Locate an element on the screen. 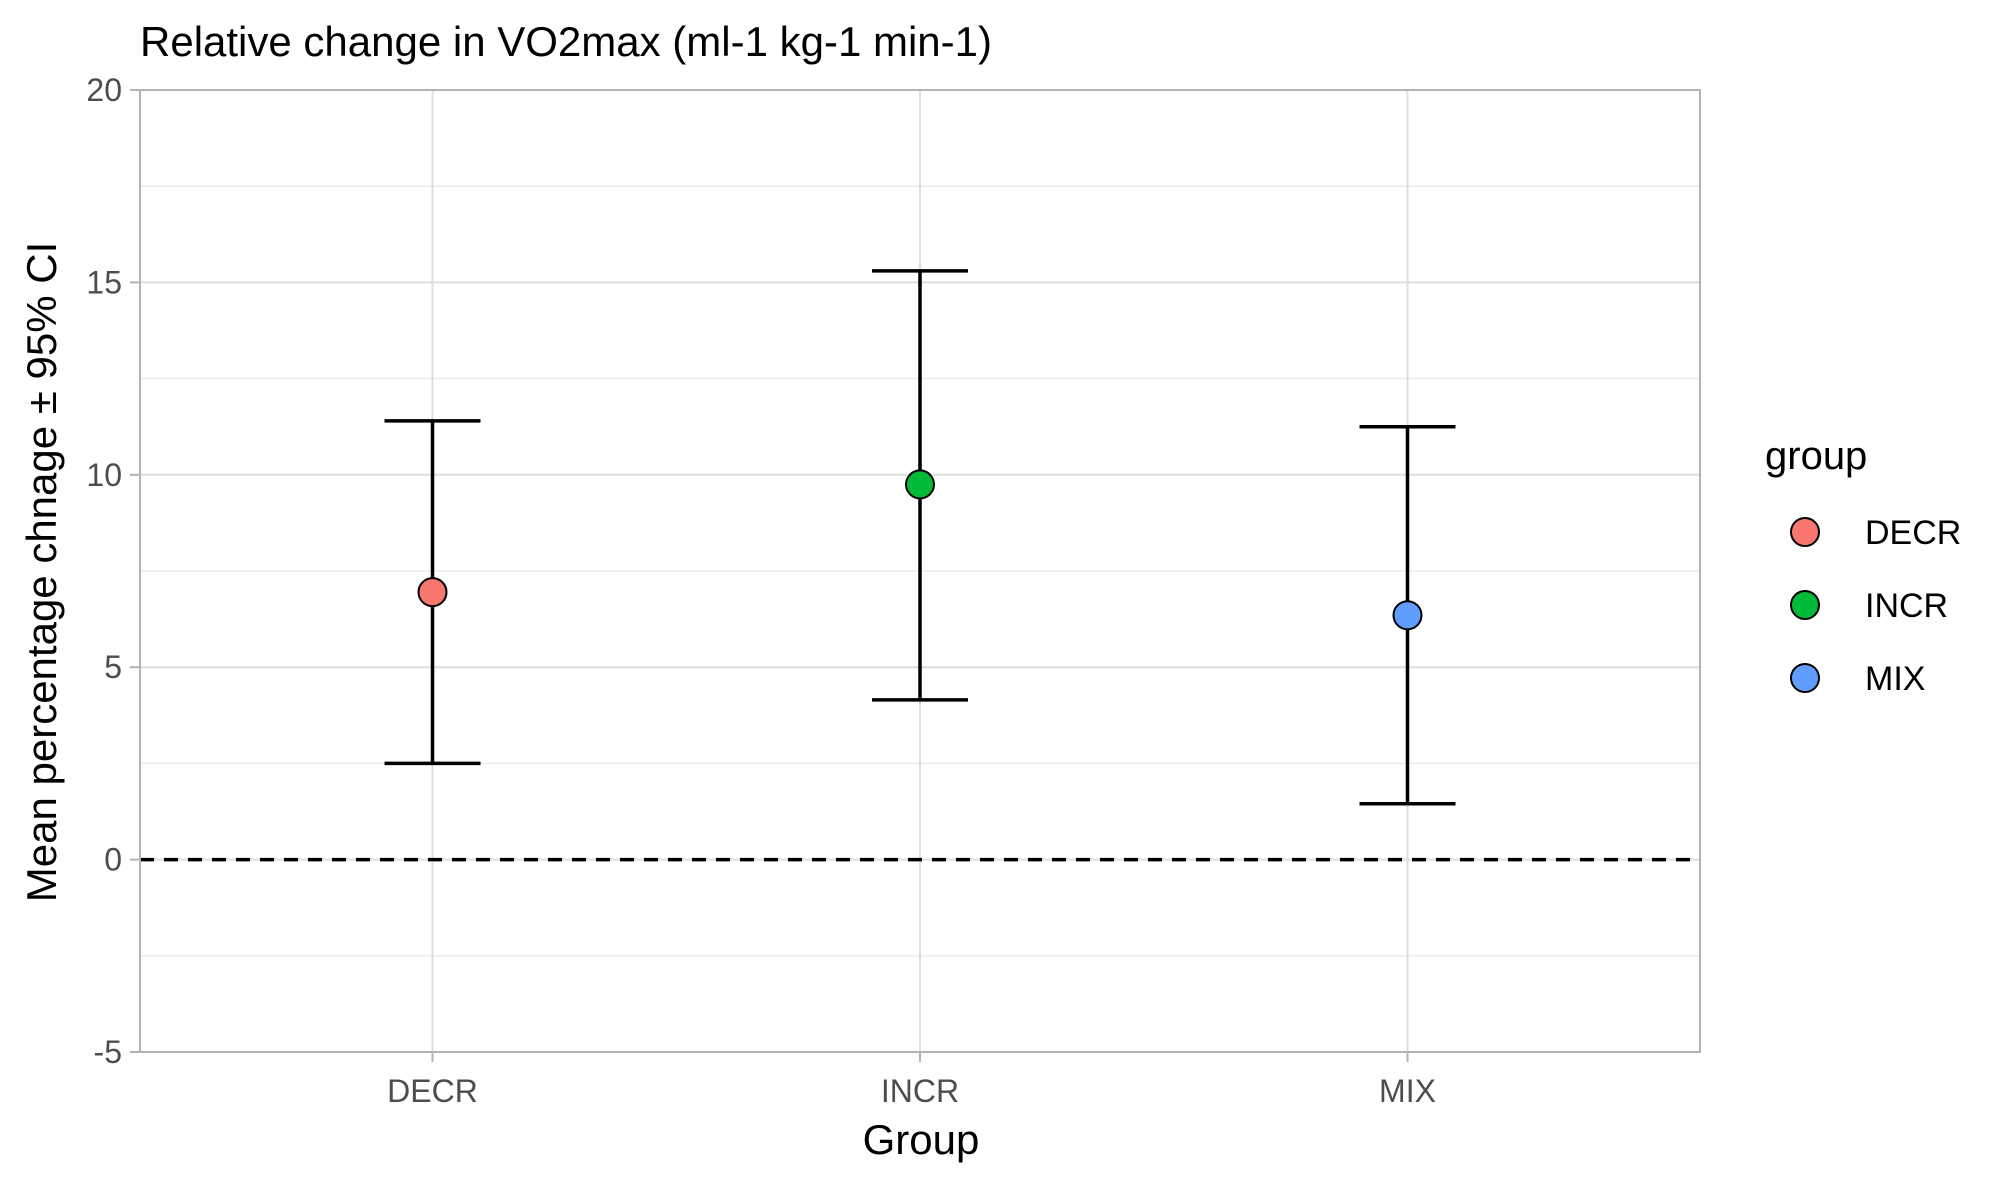 This screenshot has height=1181, width=2007. legend-title: group is located at coordinates (1816, 456).